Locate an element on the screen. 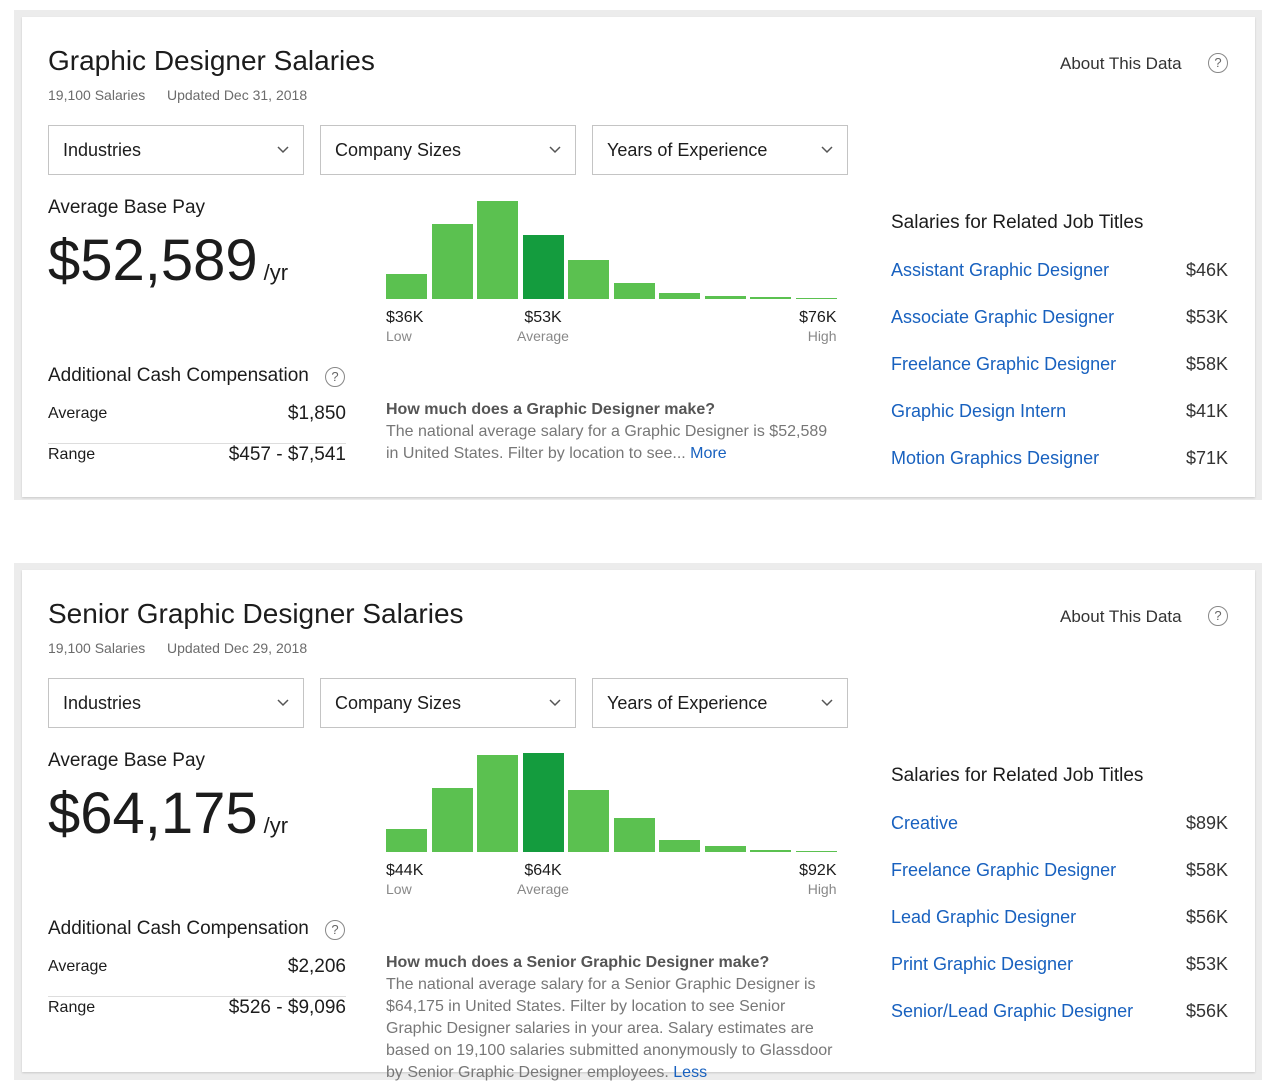  related-job-pay: $46K is located at coordinates (1206, 270).